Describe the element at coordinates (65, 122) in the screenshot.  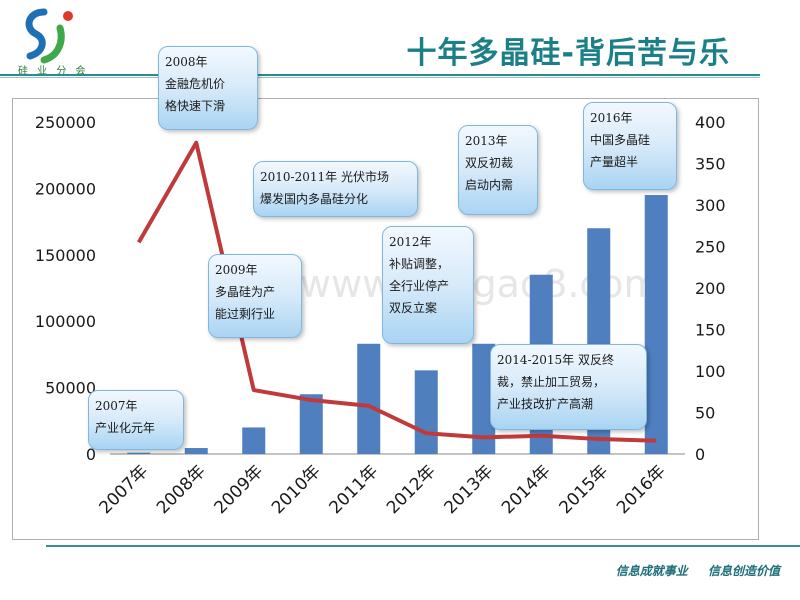
I see `y-left-tick-label: 250000` at that location.